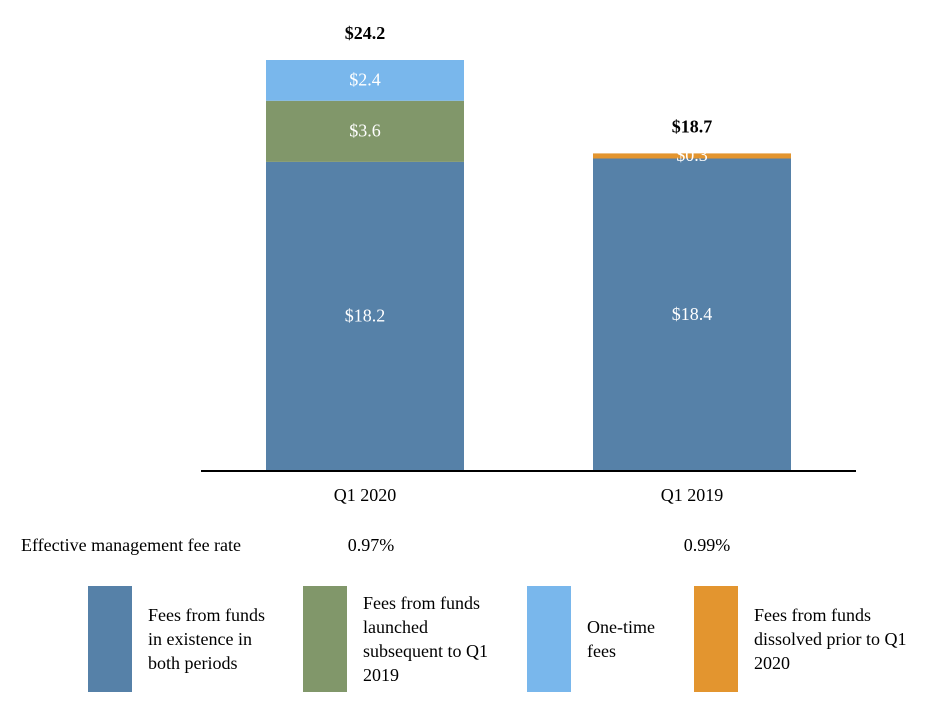 The height and width of the screenshot is (725, 946). Describe the element at coordinates (365, 33) in the screenshot. I see `total-label-q1-2020: $24.2` at that location.